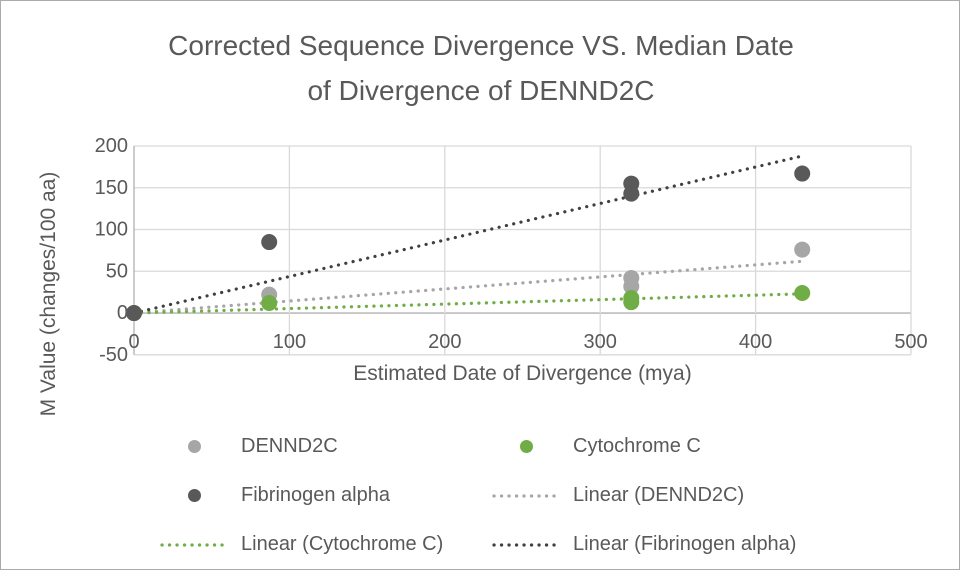 The width and height of the screenshot is (960, 570). I want to click on legend-item: DENND2C, so click(325, 446).